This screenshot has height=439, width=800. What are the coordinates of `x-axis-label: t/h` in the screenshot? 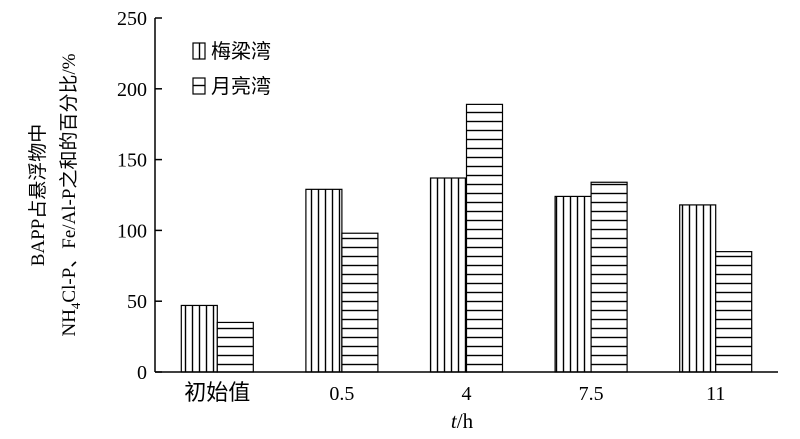 It's located at (462, 421).